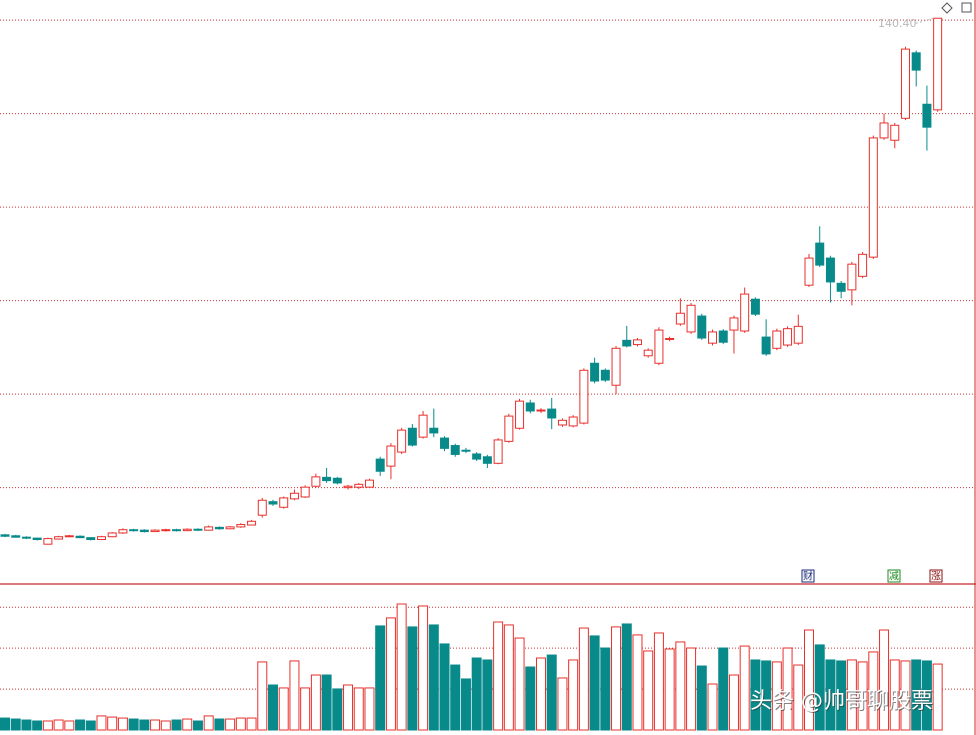  I want to click on marker-label: 涨, so click(936, 577).